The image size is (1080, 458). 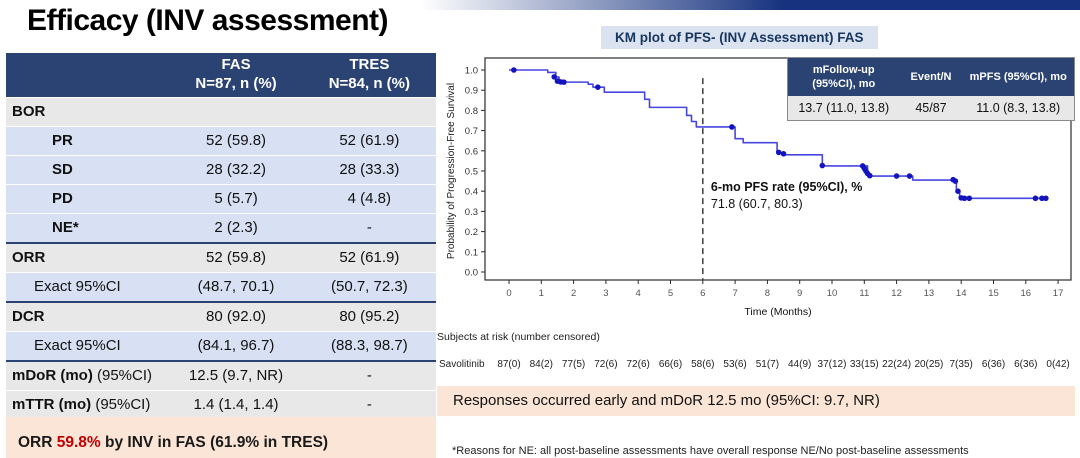 What do you see at coordinates (1018, 77) in the screenshot?
I see `legend-header-mpfs: mPFS (95%CI), mo` at bounding box center [1018, 77].